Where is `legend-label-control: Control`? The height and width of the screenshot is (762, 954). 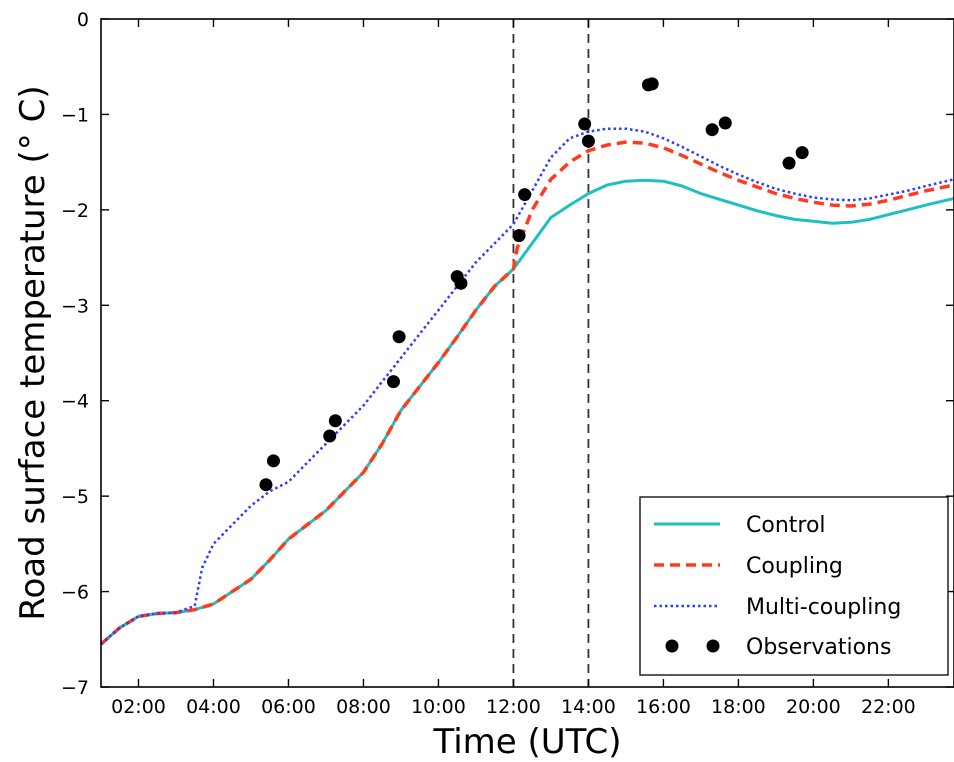
legend-label-control: Control is located at coordinates (786, 525).